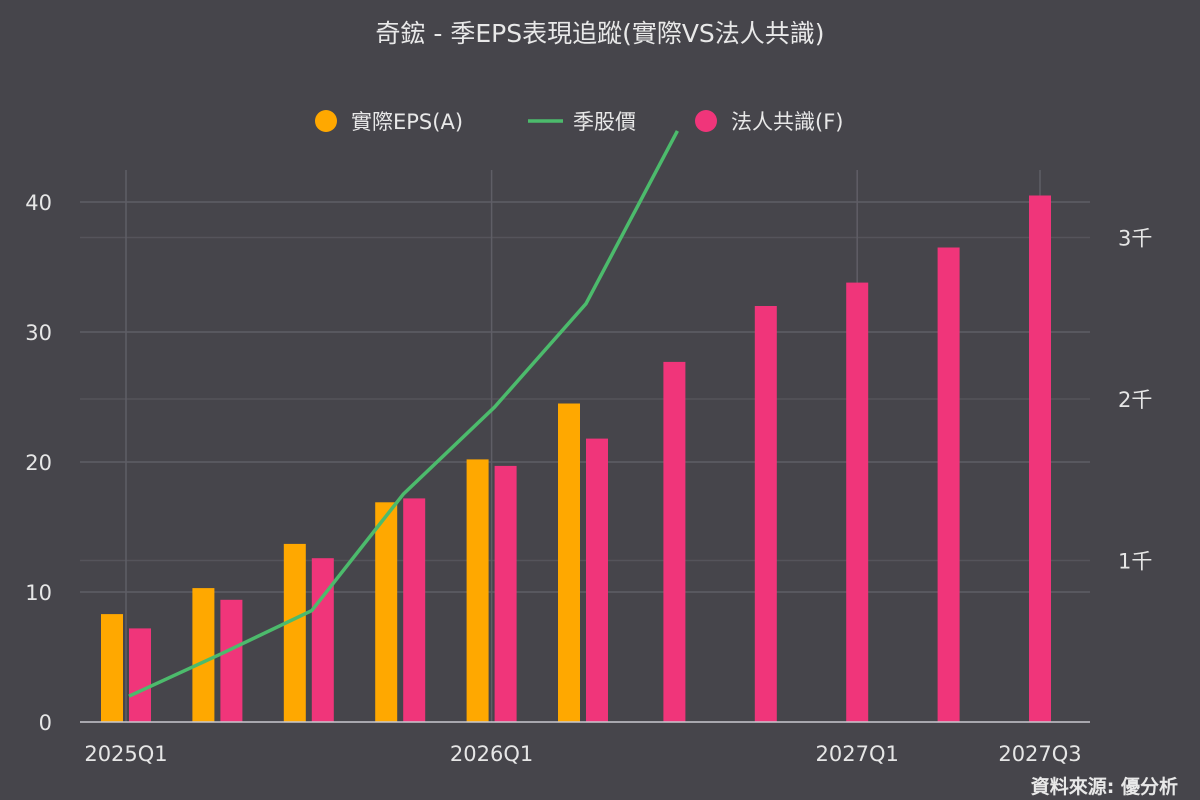 Image resolution: width=1200 pixels, height=800 pixels. What do you see at coordinates (38, 203) in the screenshot?
I see `y-left-tick-label: 40` at bounding box center [38, 203].